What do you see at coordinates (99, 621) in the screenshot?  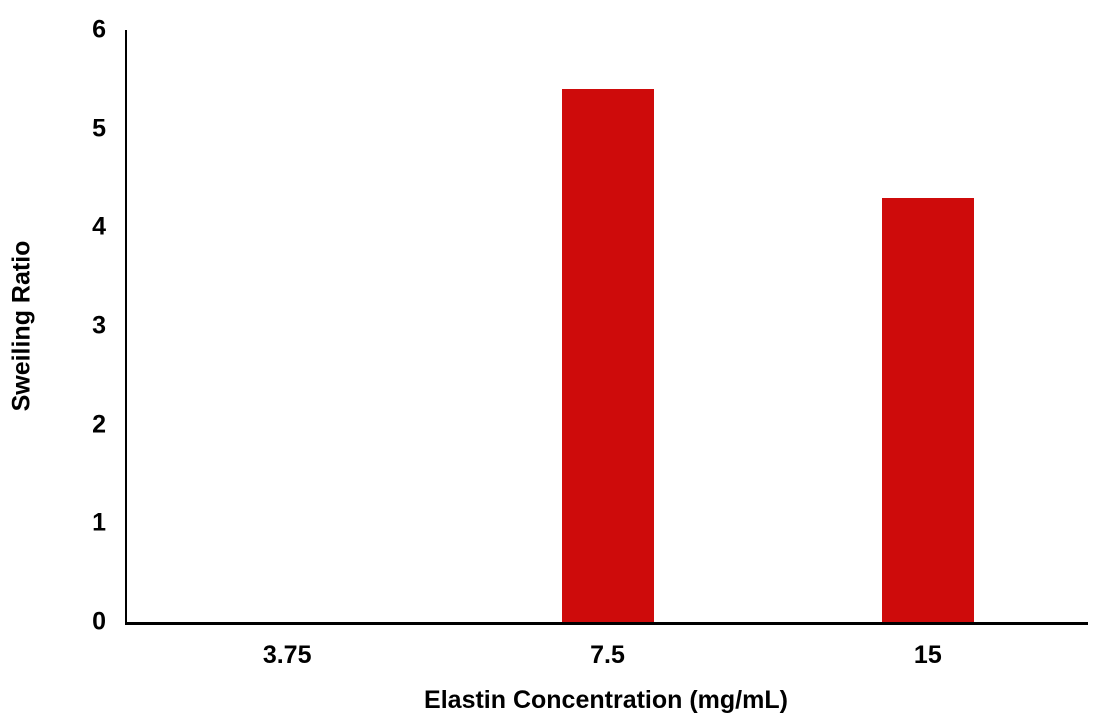 I see `y-tick-label: 0` at bounding box center [99, 621].